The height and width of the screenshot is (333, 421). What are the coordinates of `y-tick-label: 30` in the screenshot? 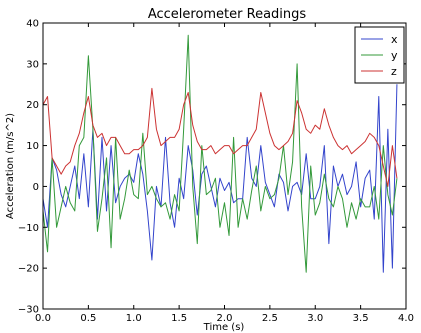 It's located at (32, 64).